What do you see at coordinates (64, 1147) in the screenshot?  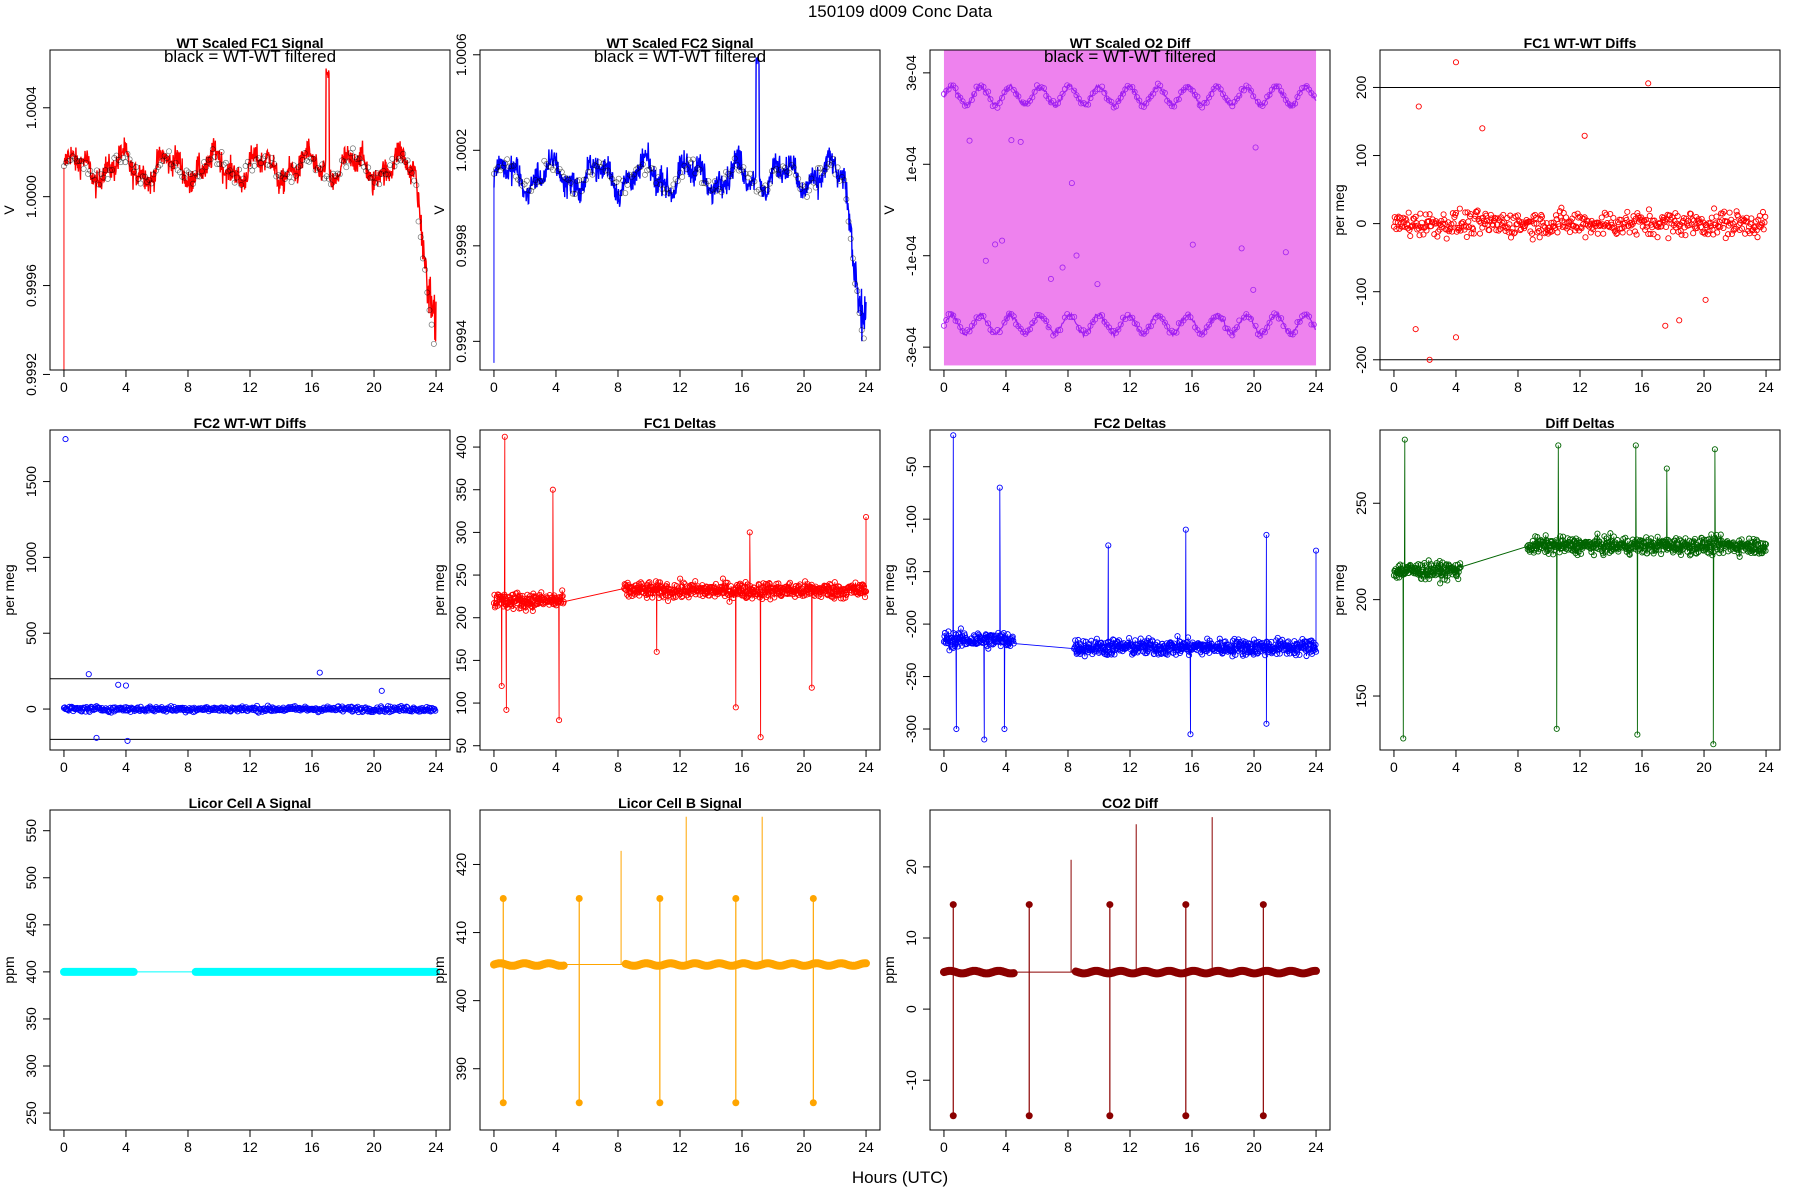 I see `x-tick-label: 0` at bounding box center [64, 1147].